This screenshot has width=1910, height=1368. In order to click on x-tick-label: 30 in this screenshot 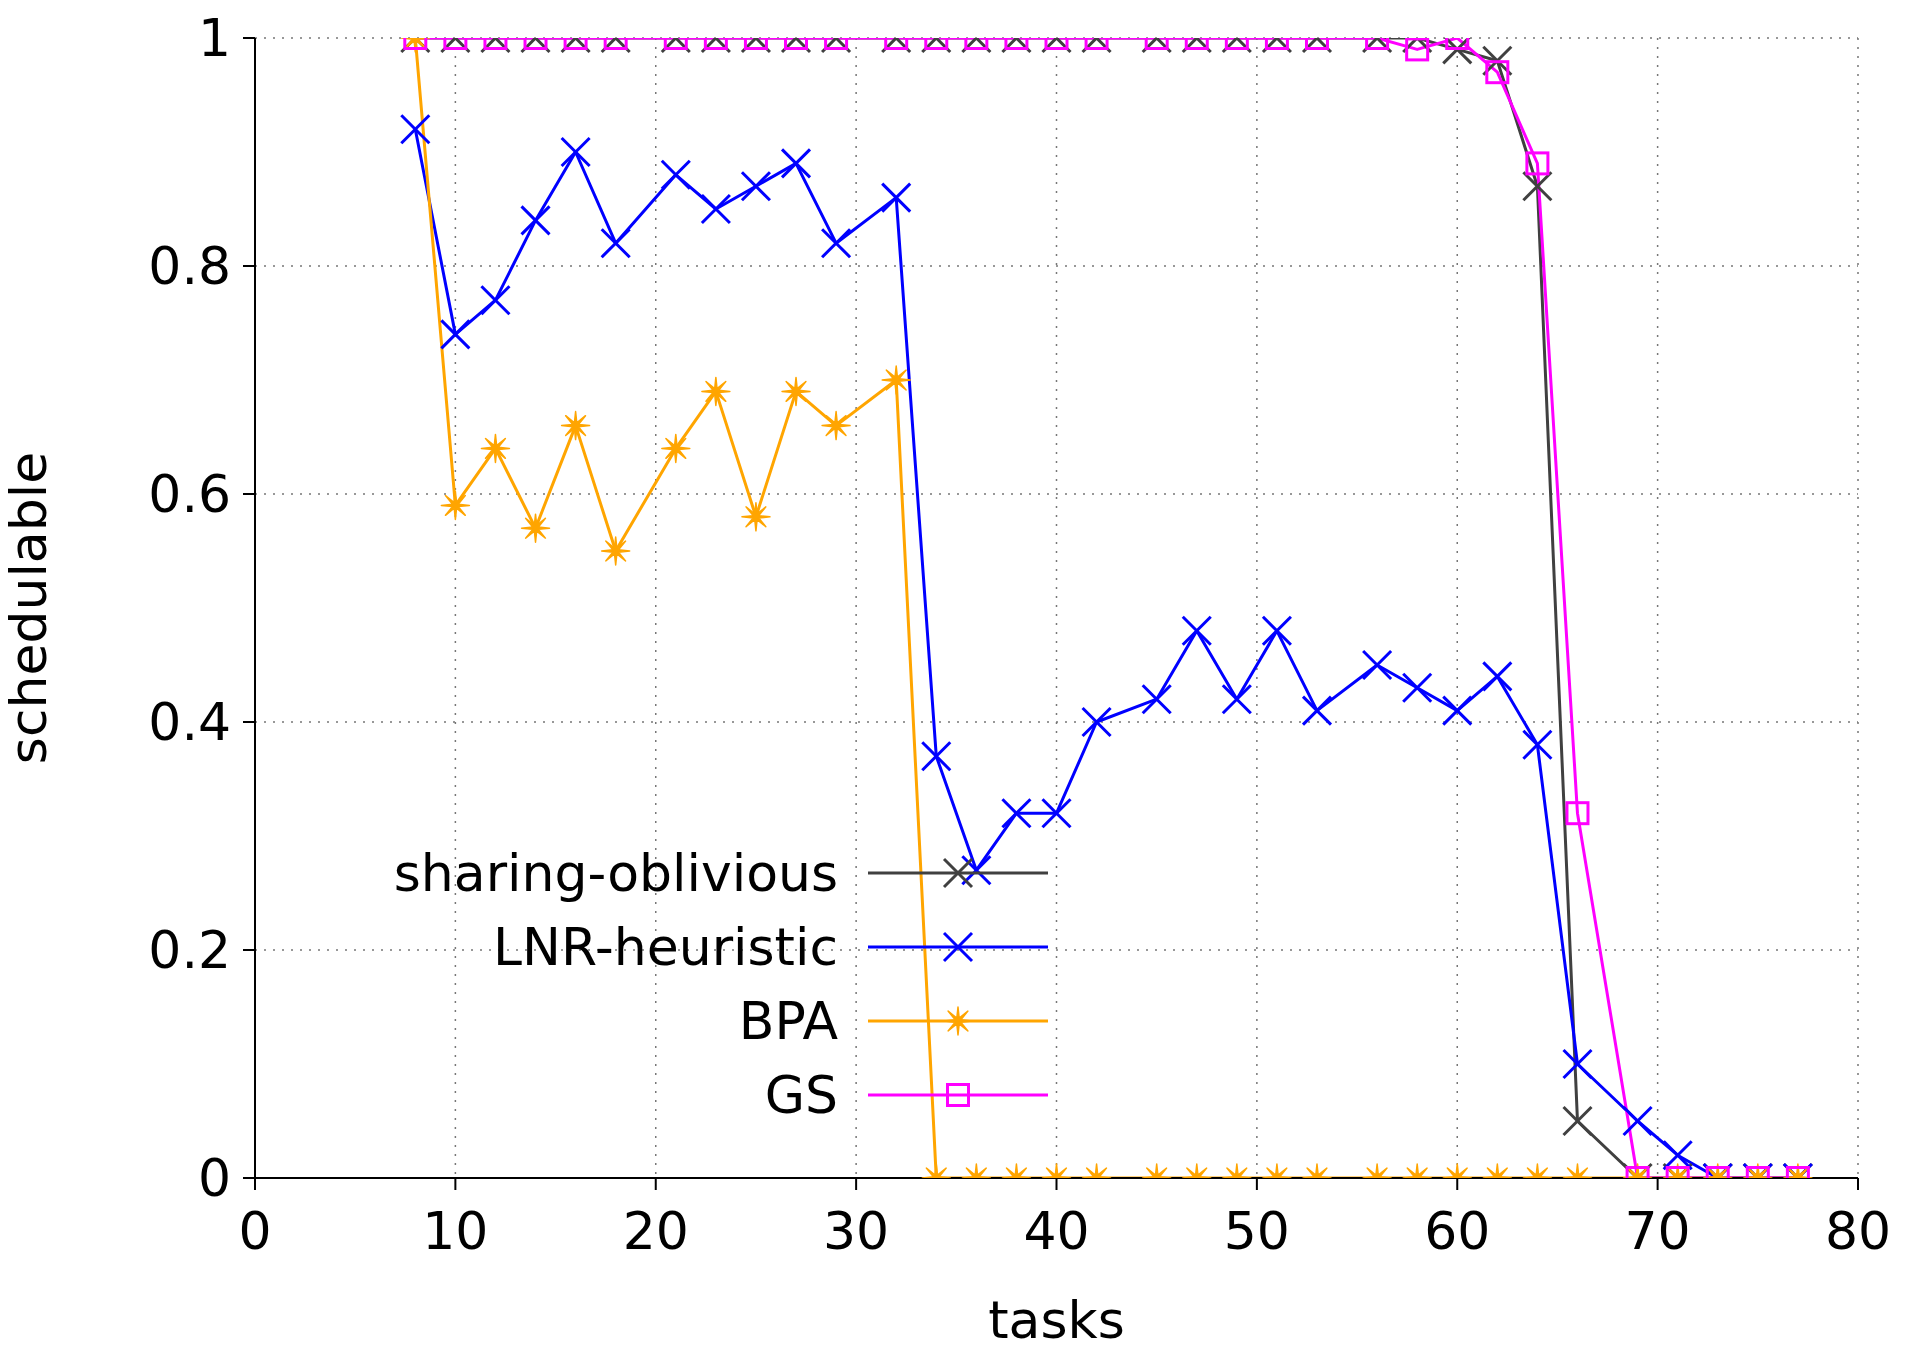, I will do `click(856, 1230)`.